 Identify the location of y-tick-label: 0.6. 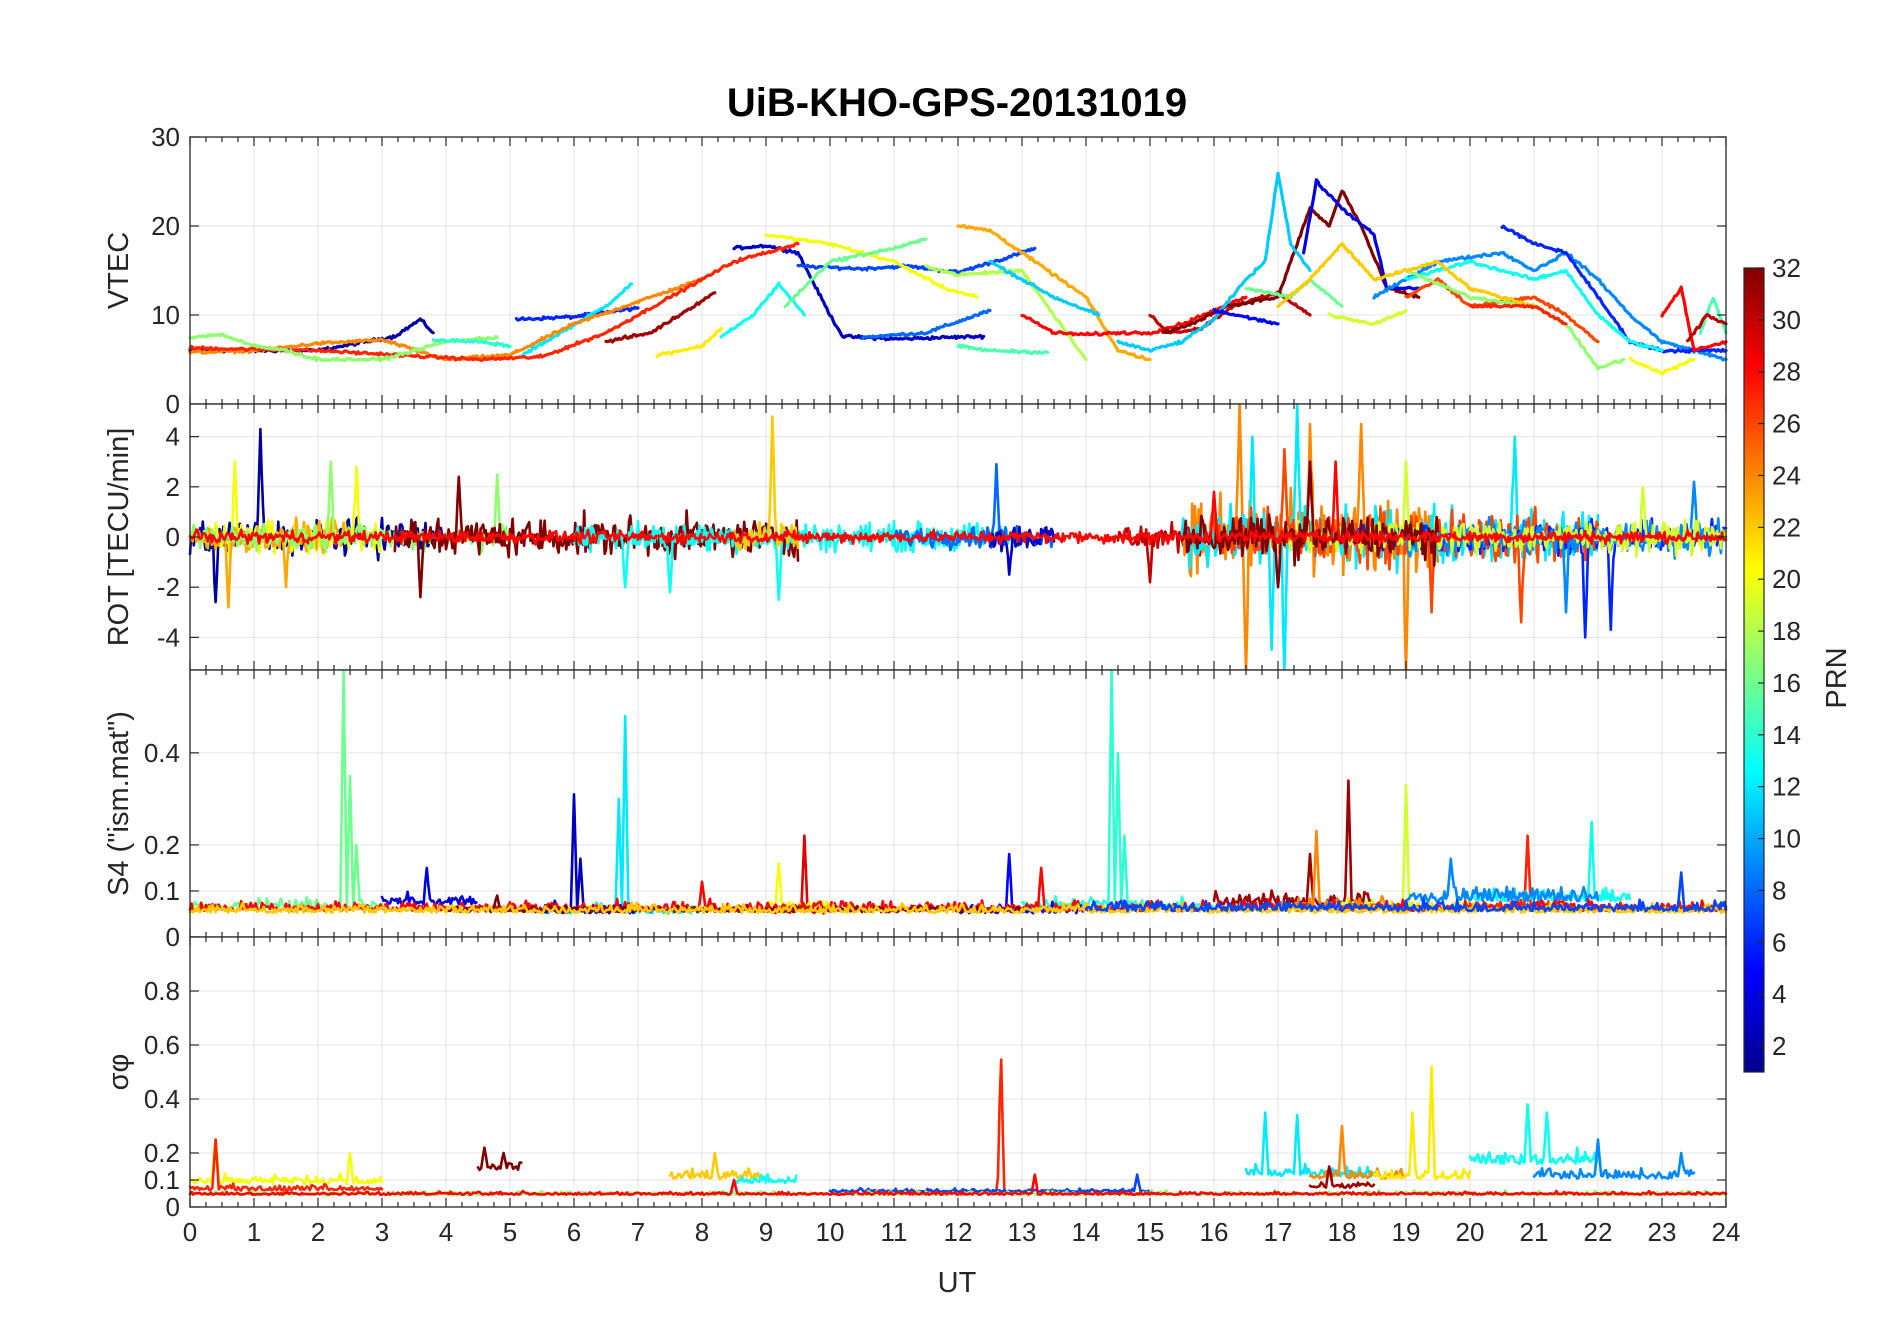
(162, 1045).